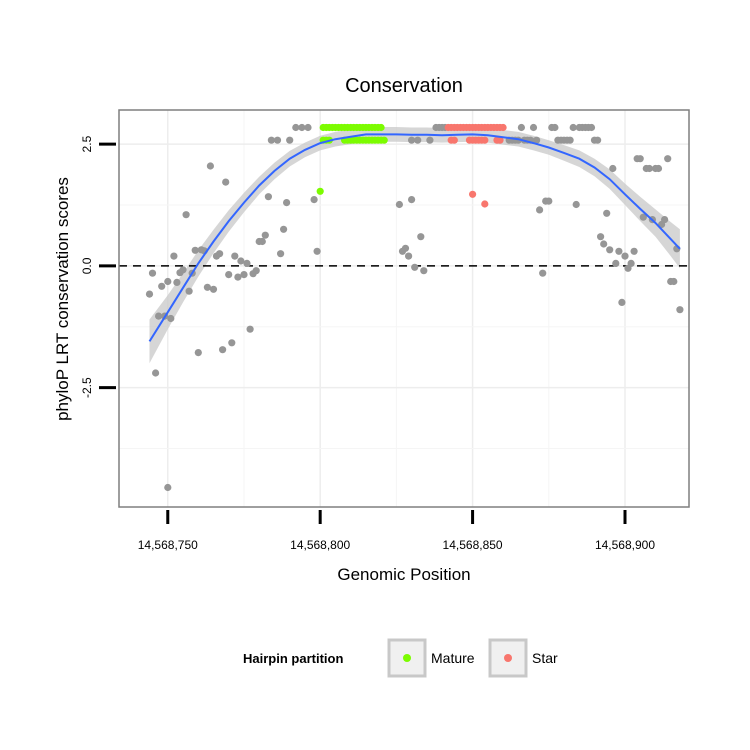 The image size is (750, 750). What do you see at coordinates (320, 545) in the screenshot?
I see `x-tick-label: 14,568,800` at bounding box center [320, 545].